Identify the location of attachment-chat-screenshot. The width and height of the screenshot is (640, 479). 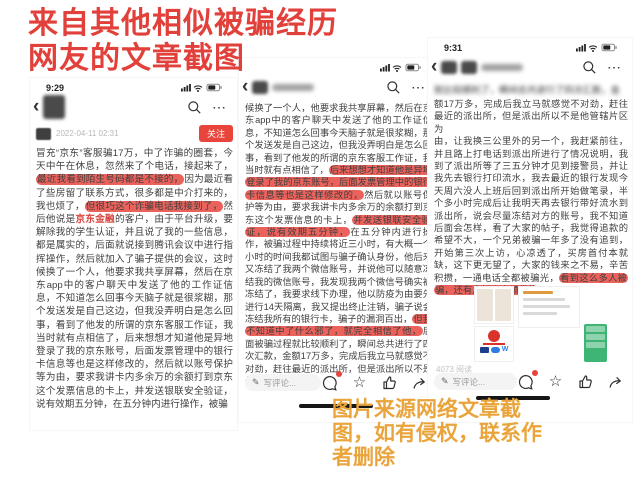
(549, 307).